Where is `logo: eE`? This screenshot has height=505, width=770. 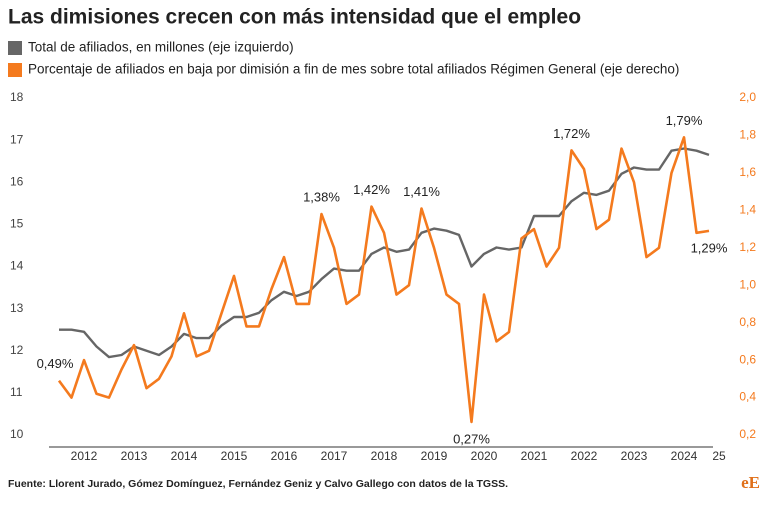 logo: eE is located at coordinates (750, 482).